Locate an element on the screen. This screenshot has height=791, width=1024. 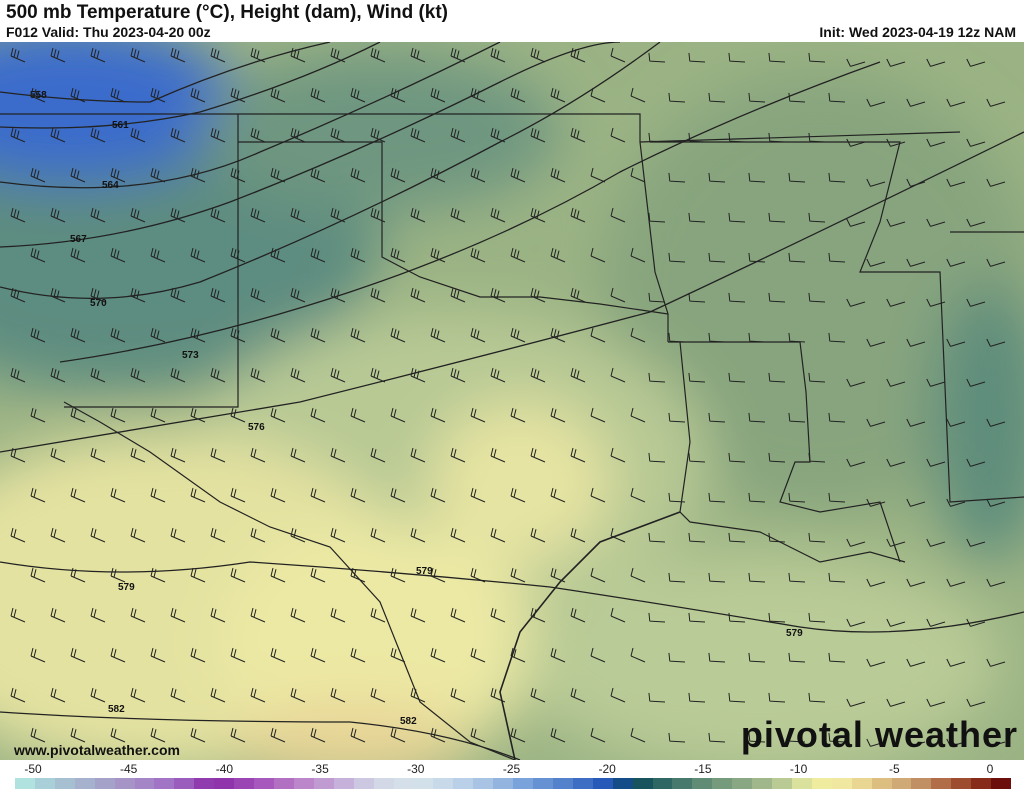
contour-label: 564 is located at coordinates (110, 185).